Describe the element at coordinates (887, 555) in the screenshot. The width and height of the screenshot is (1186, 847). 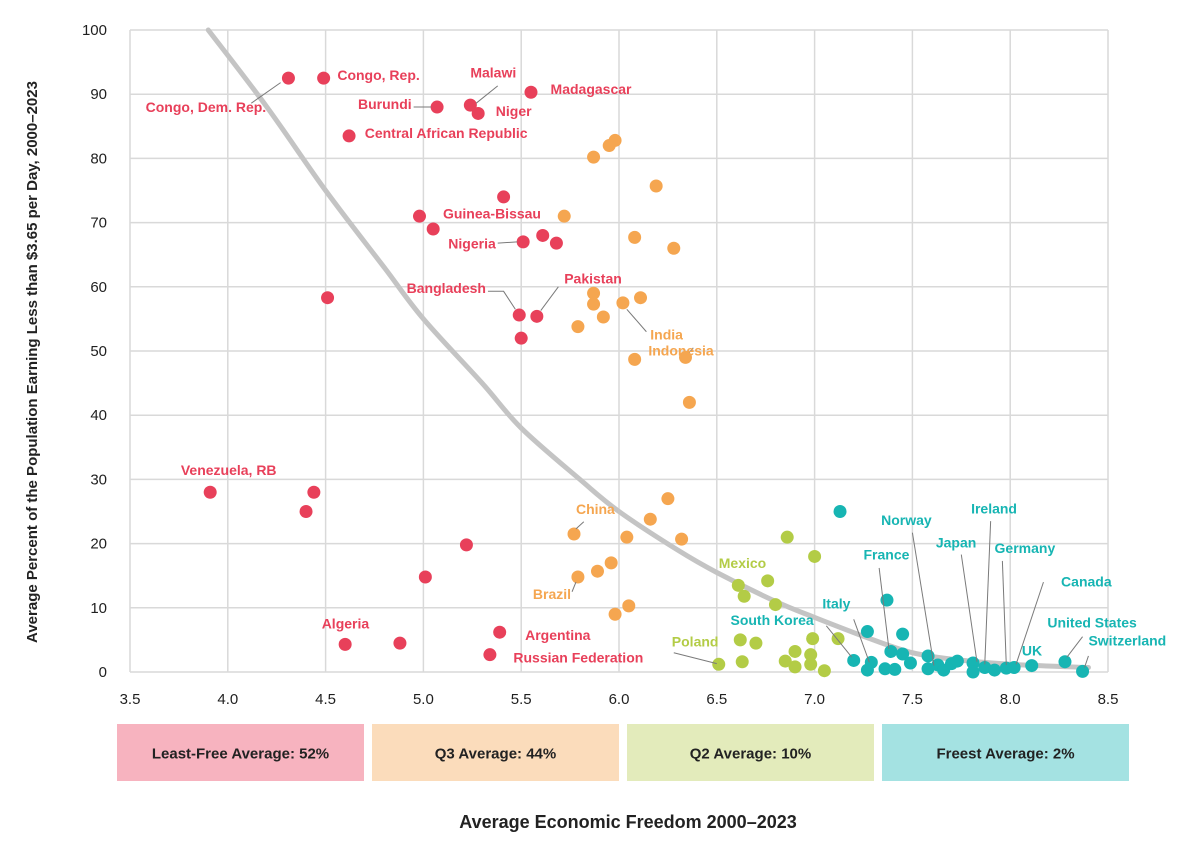
I see `point-label: France` at that location.